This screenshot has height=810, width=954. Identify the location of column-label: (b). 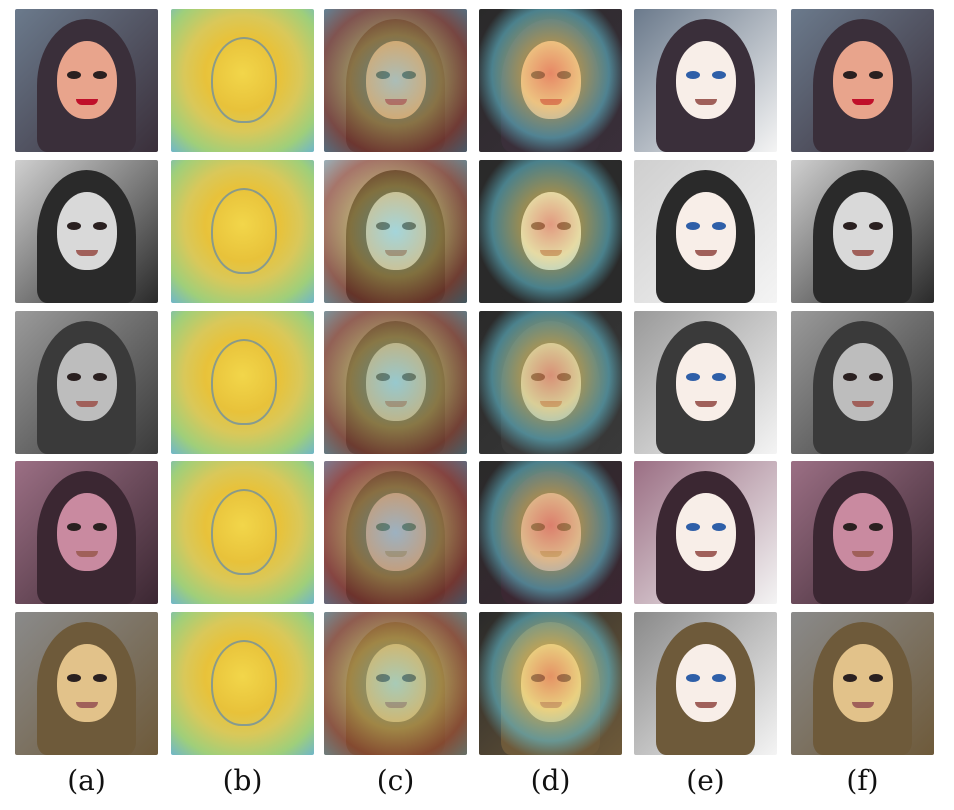
(242, 780).